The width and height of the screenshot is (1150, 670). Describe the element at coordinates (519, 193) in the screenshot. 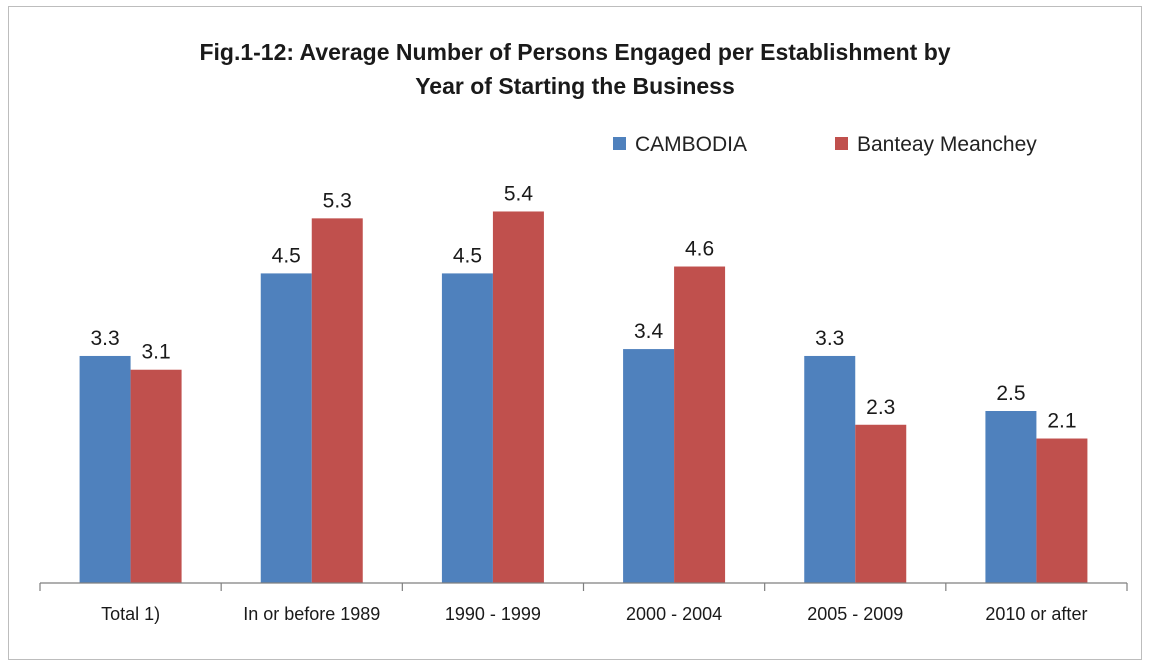

I see `bar-value-label: 5.4` at that location.